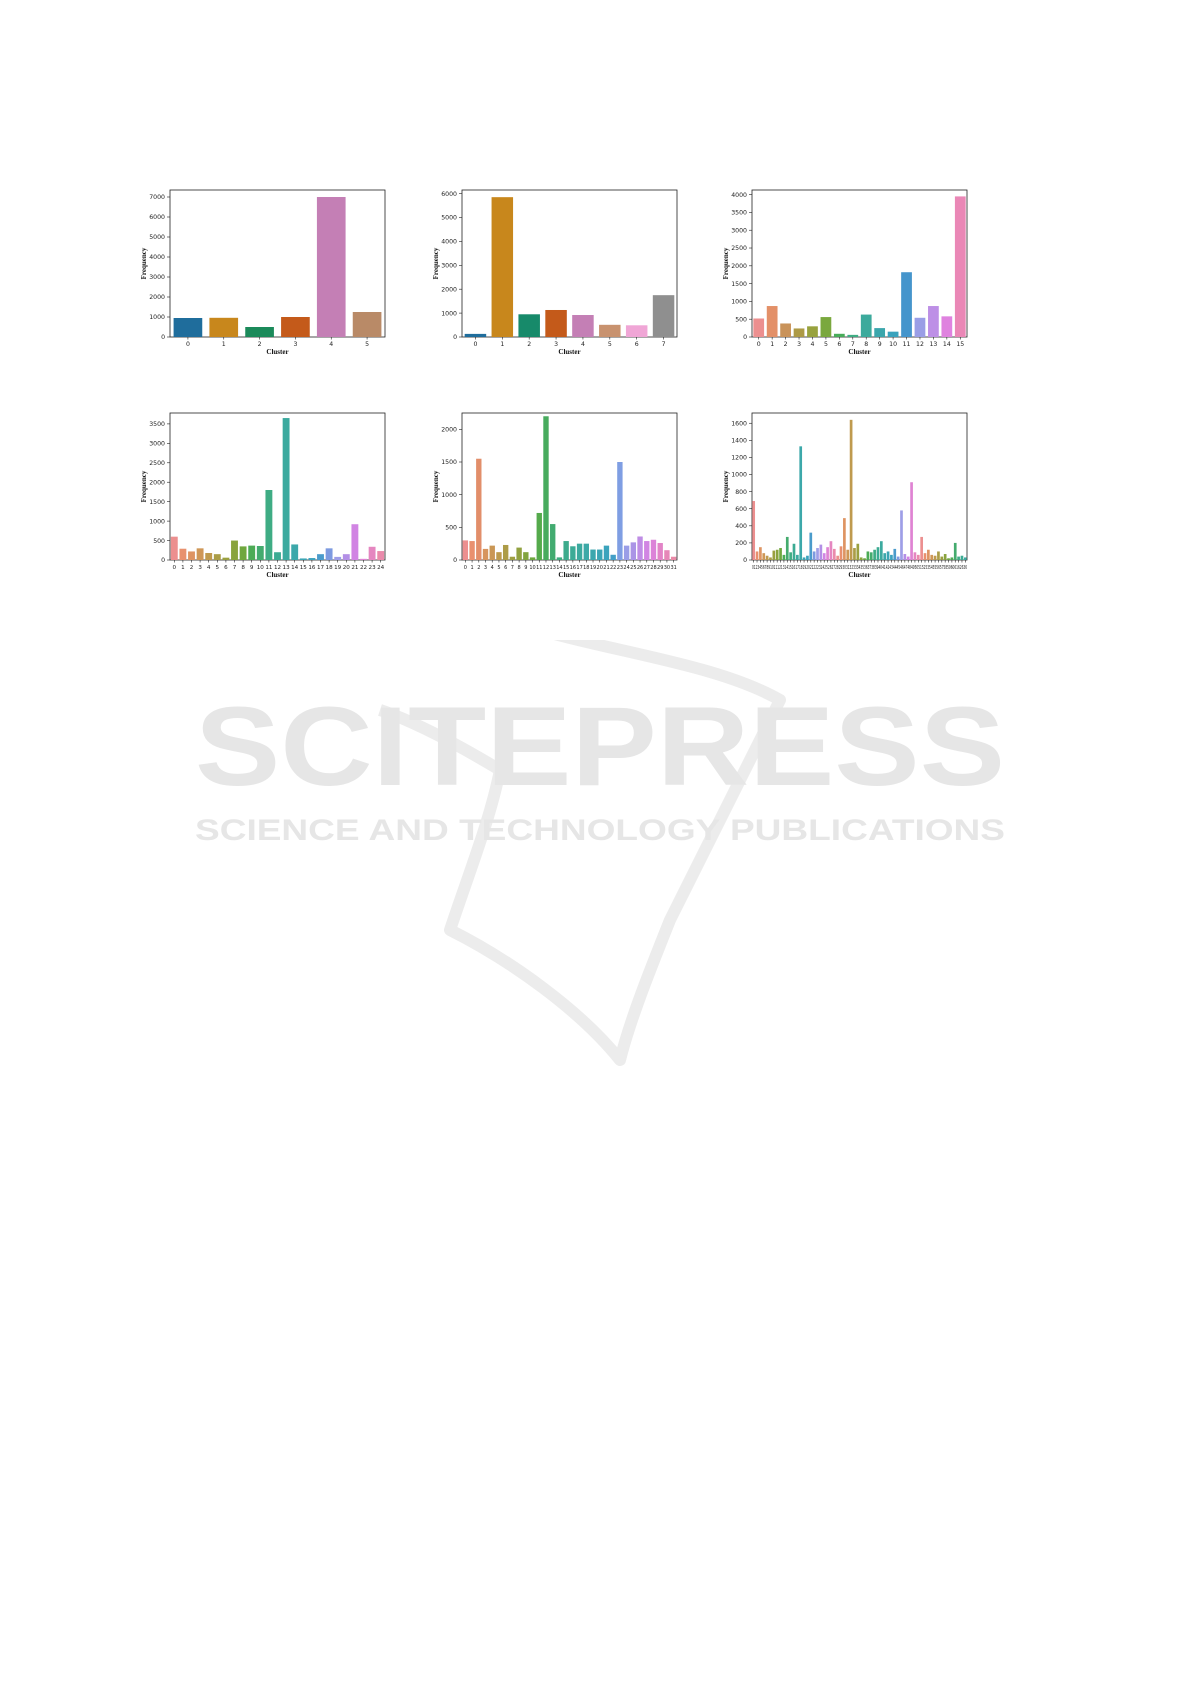 The height and width of the screenshot is (1684, 1191). I want to click on x-tick-label: 14, so click(559, 568).